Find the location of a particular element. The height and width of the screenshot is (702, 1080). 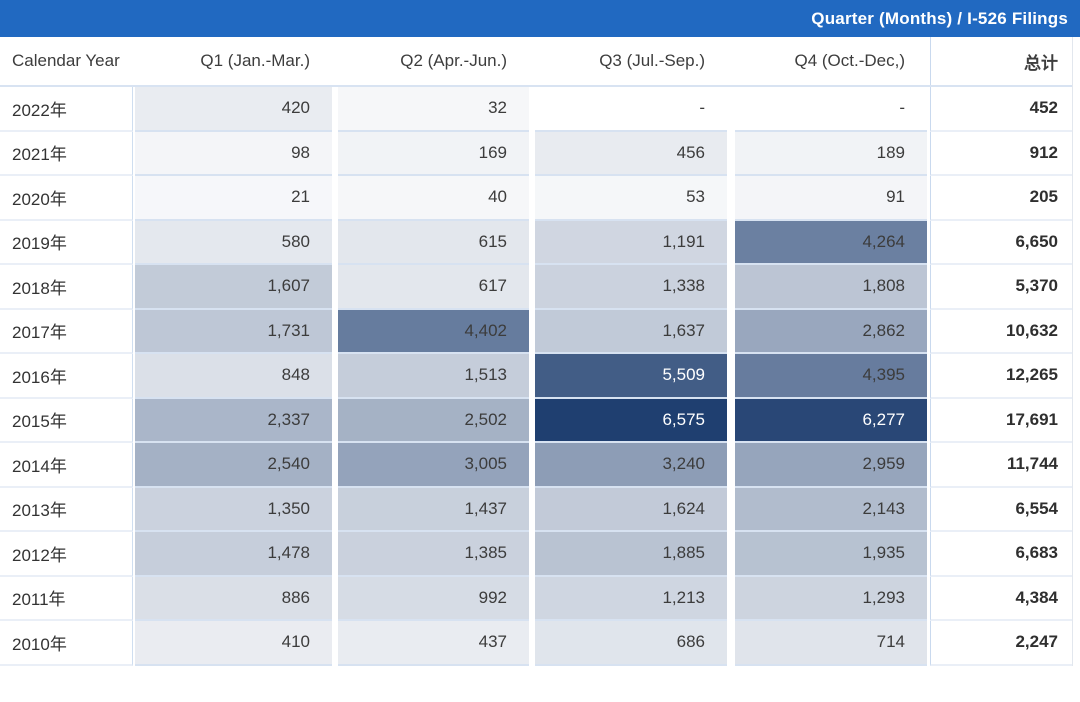

table-row: 2014年 2,540 3,005 3,240 2,959 11,744 is located at coordinates (536, 465).